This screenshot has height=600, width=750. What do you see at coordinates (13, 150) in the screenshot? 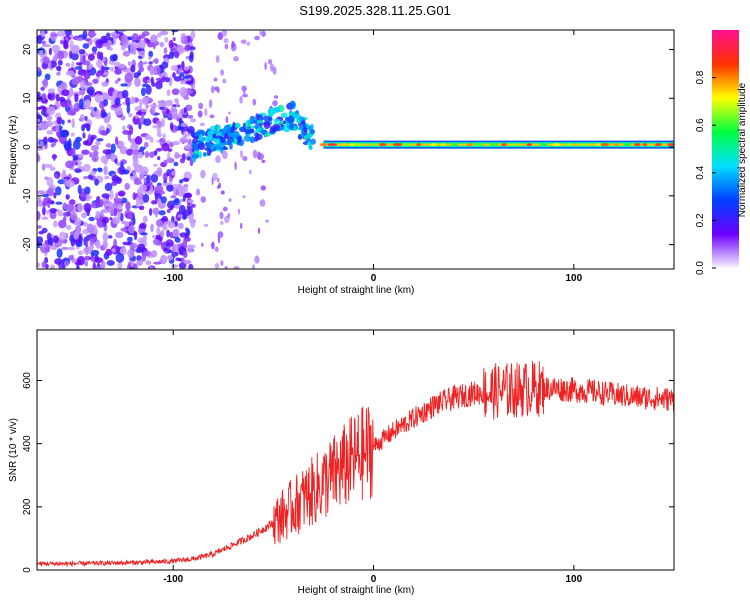
I see `spectrogram-y-axis-label: Frequency (Hz)` at bounding box center [13, 150].